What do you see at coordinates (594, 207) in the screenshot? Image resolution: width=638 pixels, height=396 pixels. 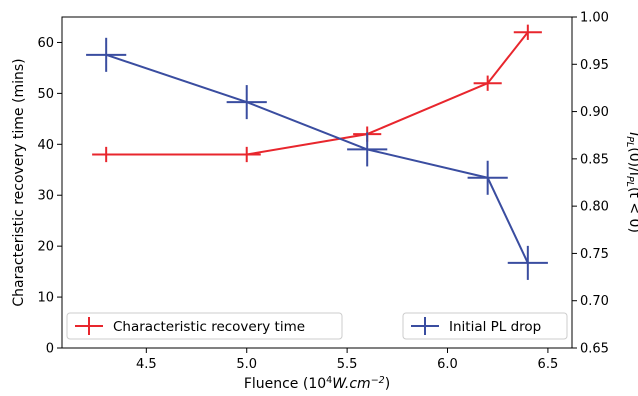 I see `y-right-tick-label: 0.80` at bounding box center [594, 207].